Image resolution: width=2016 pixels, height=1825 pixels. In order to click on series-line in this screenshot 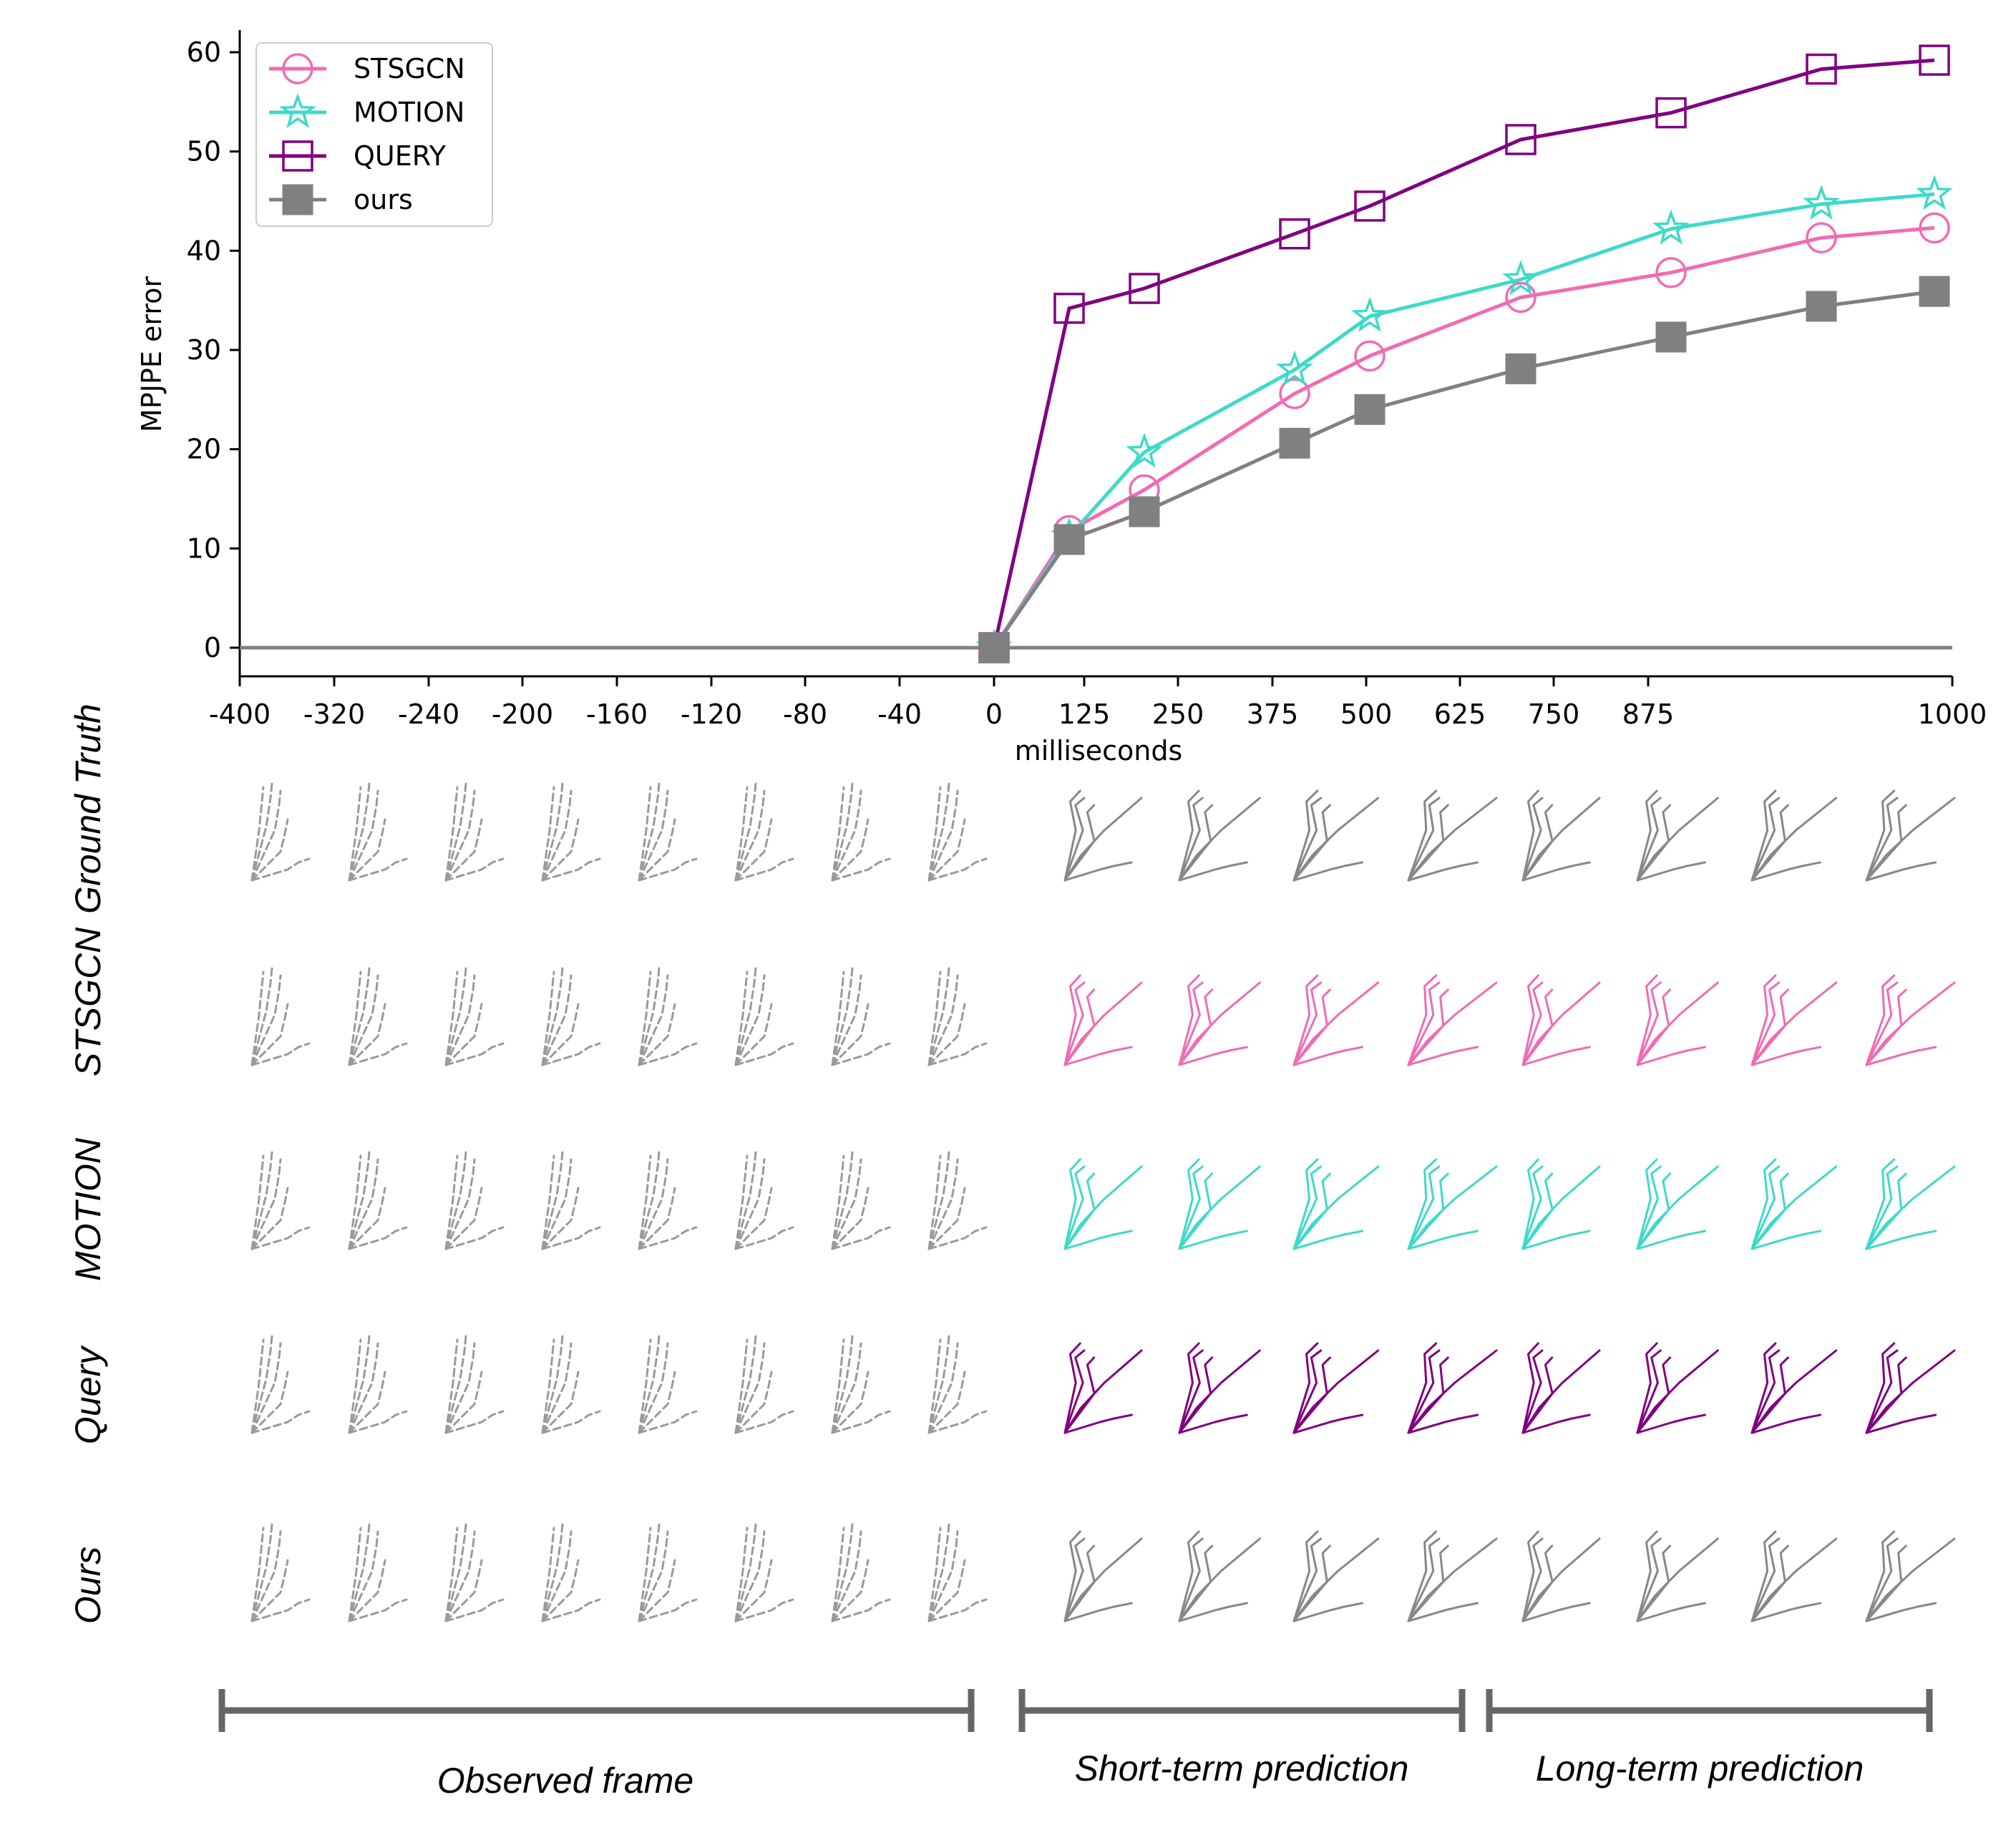, I will do `click(1463, 469)`.